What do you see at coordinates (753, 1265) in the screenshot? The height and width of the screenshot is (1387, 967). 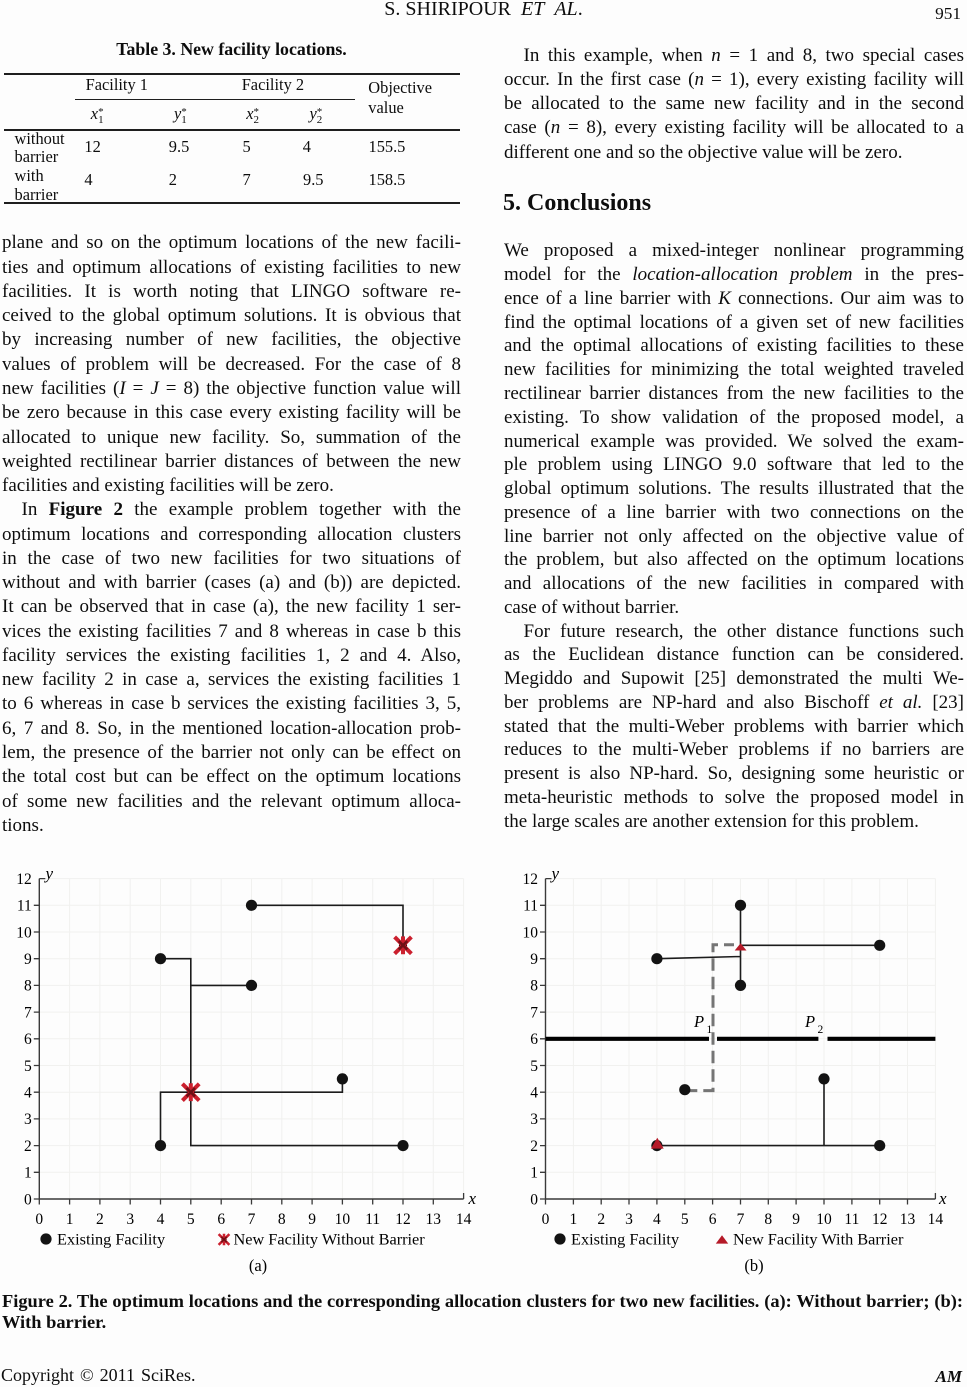 I see `svg-text: (b)` at bounding box center [753, 1265].